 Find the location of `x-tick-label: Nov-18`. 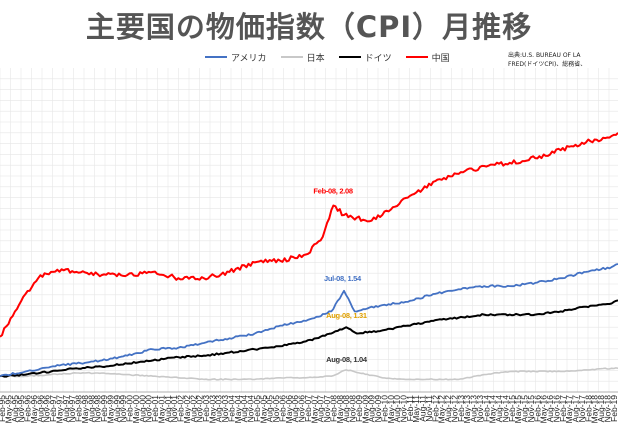

x-tick-label: Nov-18 is located at coordinates (607, 409).